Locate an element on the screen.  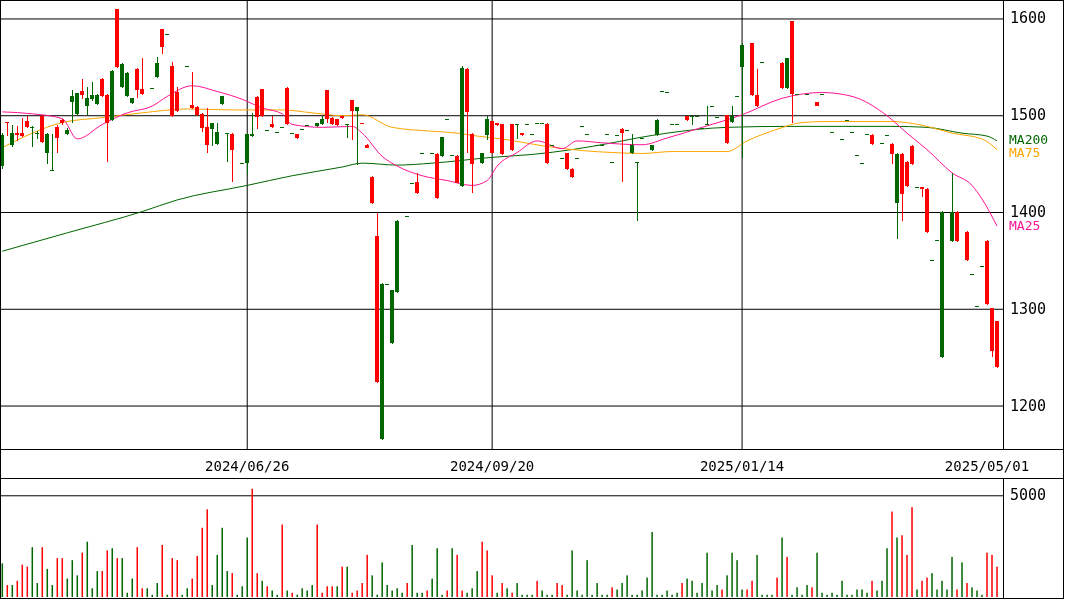
y-tick-label: 1500 is located at coordinates (1028, 115).